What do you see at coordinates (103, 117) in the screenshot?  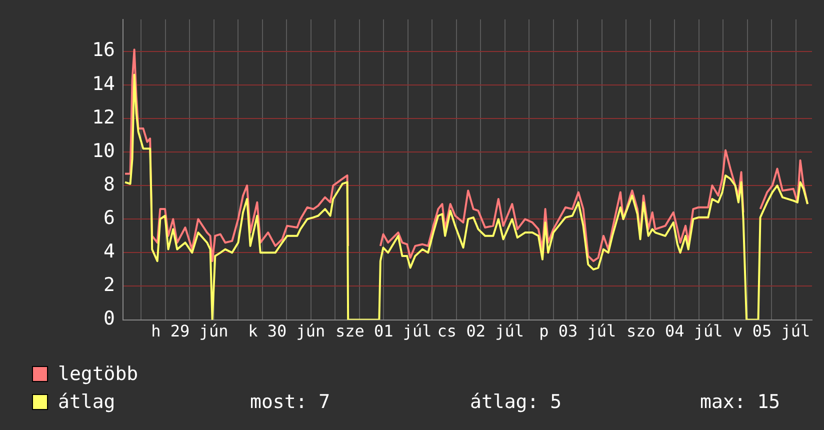 I see `y-tick-label: 12` at bounding box center [103, 117].